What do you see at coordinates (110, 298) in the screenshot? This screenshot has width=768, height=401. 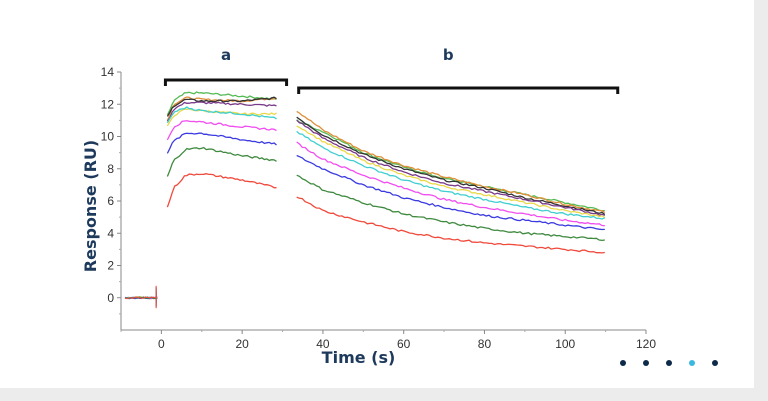 I see `y-tick-label: 0` at bounding box center [110, 298].